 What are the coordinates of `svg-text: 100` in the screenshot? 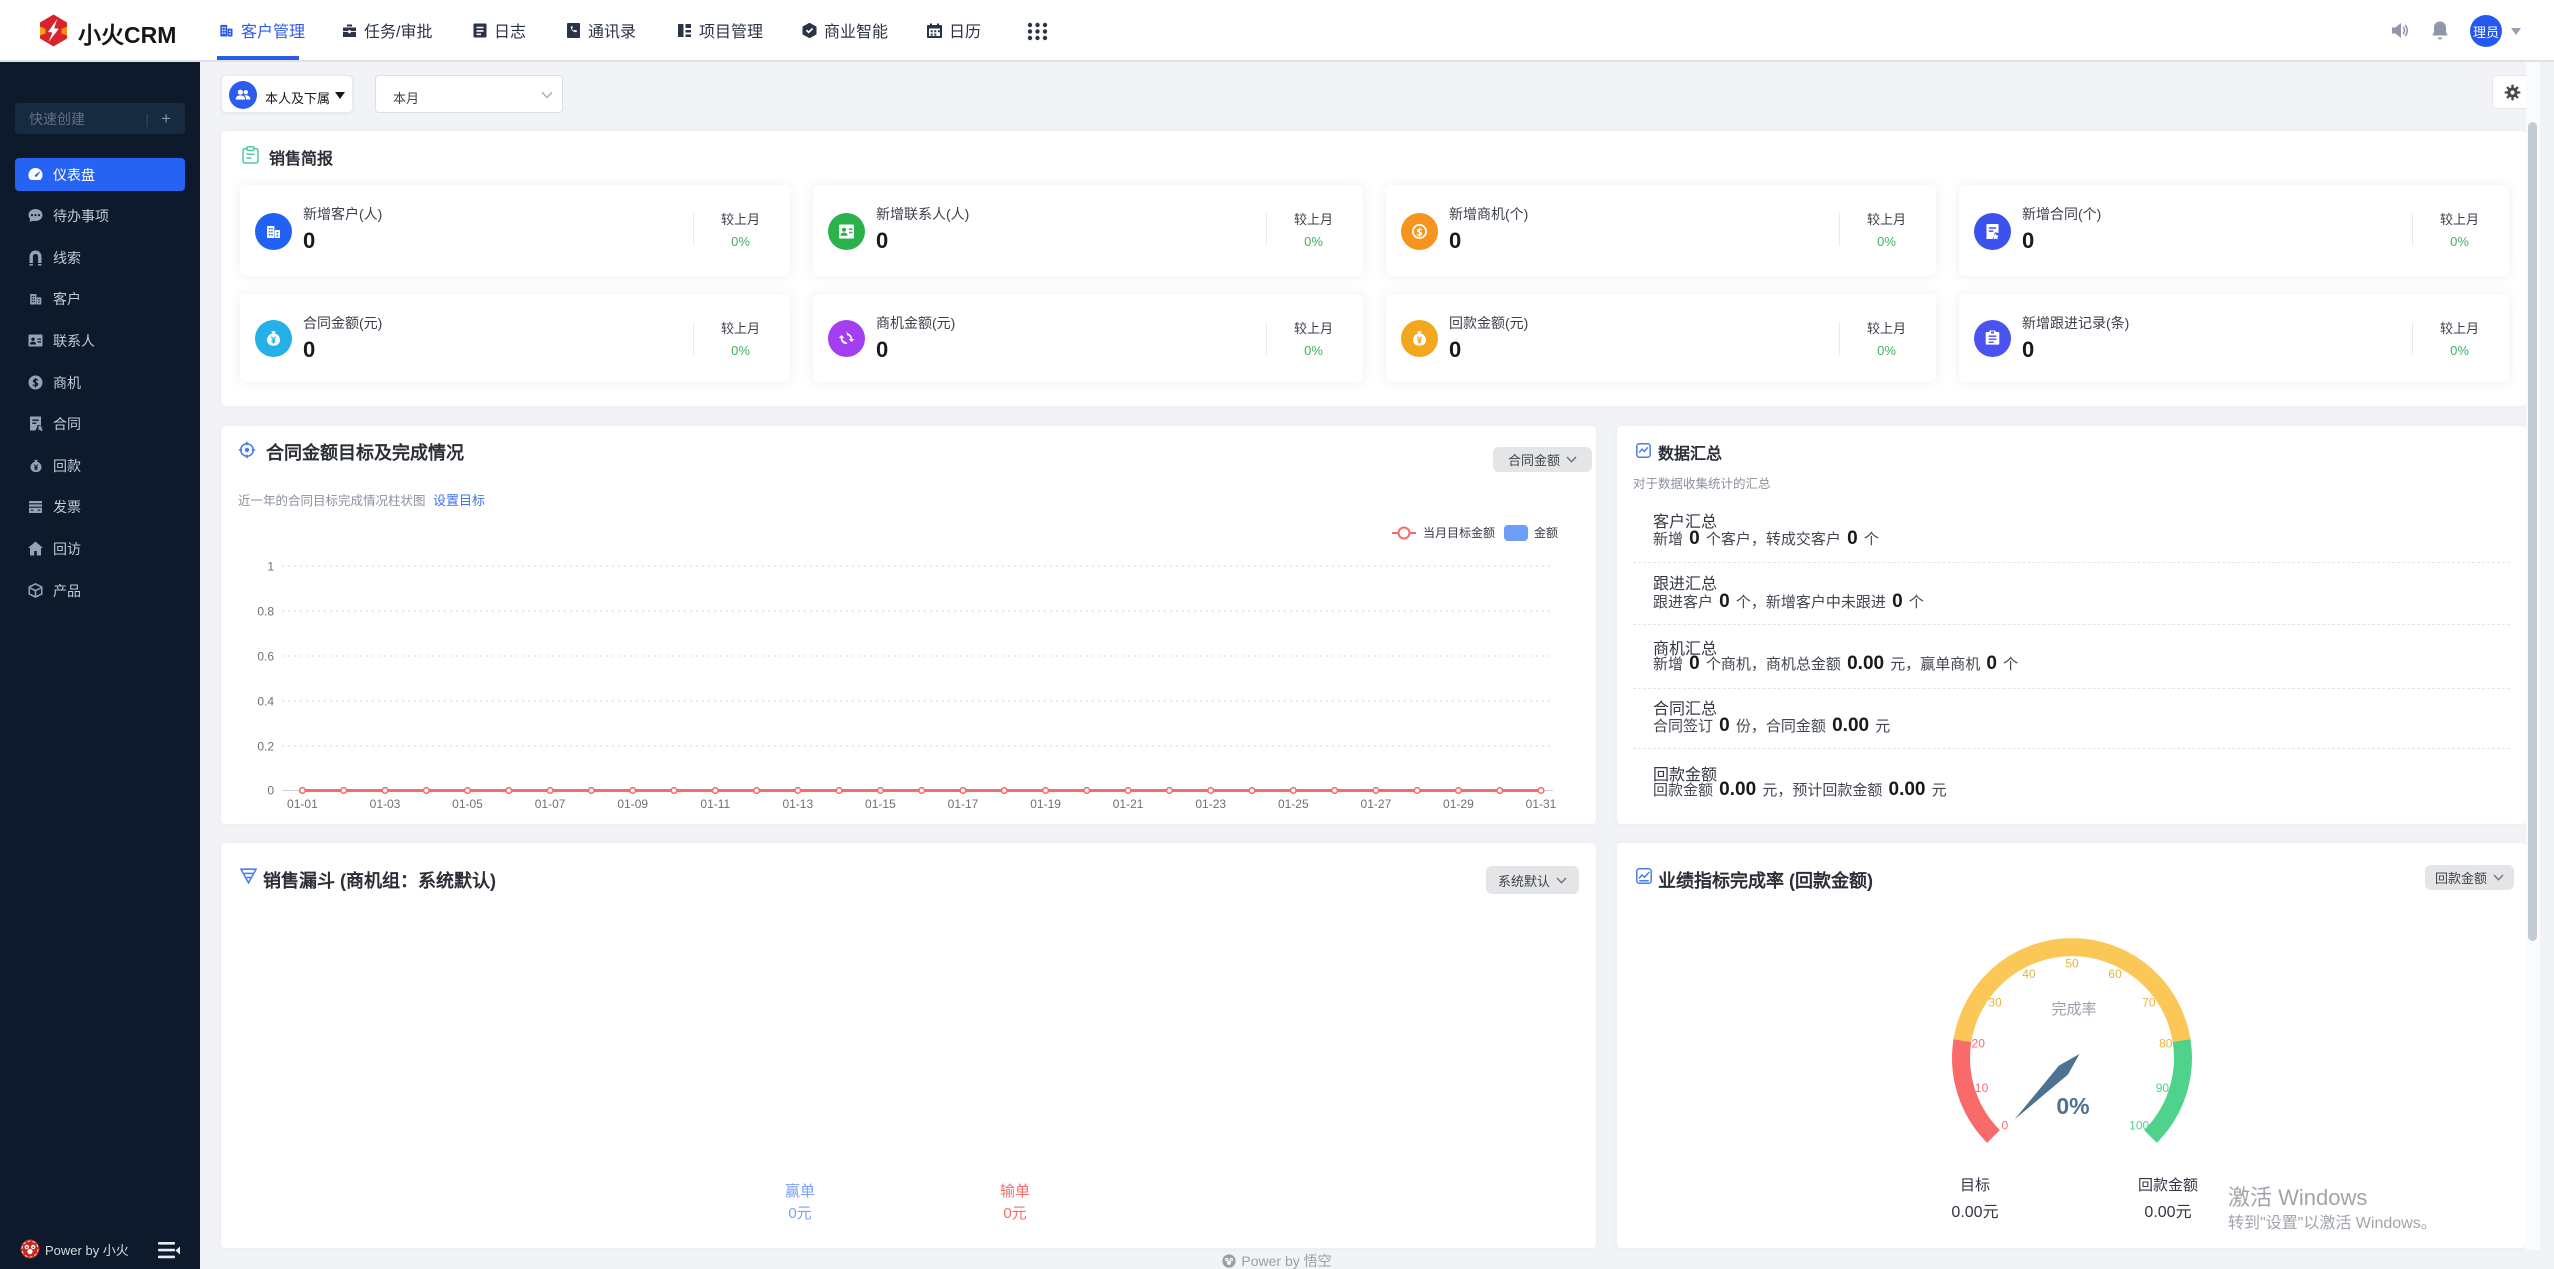 It's located at (2139, 1126).